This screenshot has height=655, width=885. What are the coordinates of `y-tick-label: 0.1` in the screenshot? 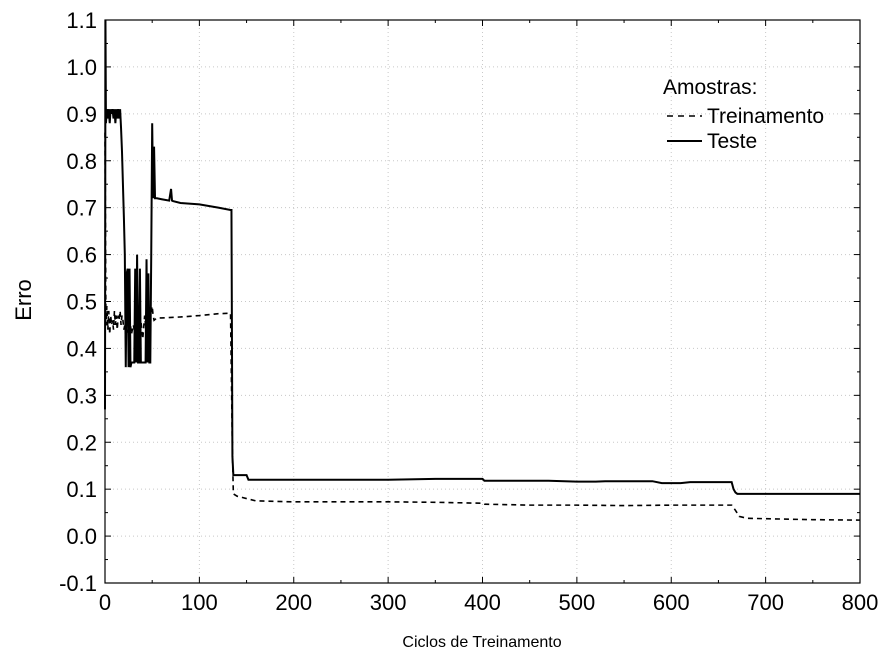 It's located at (81, 489).